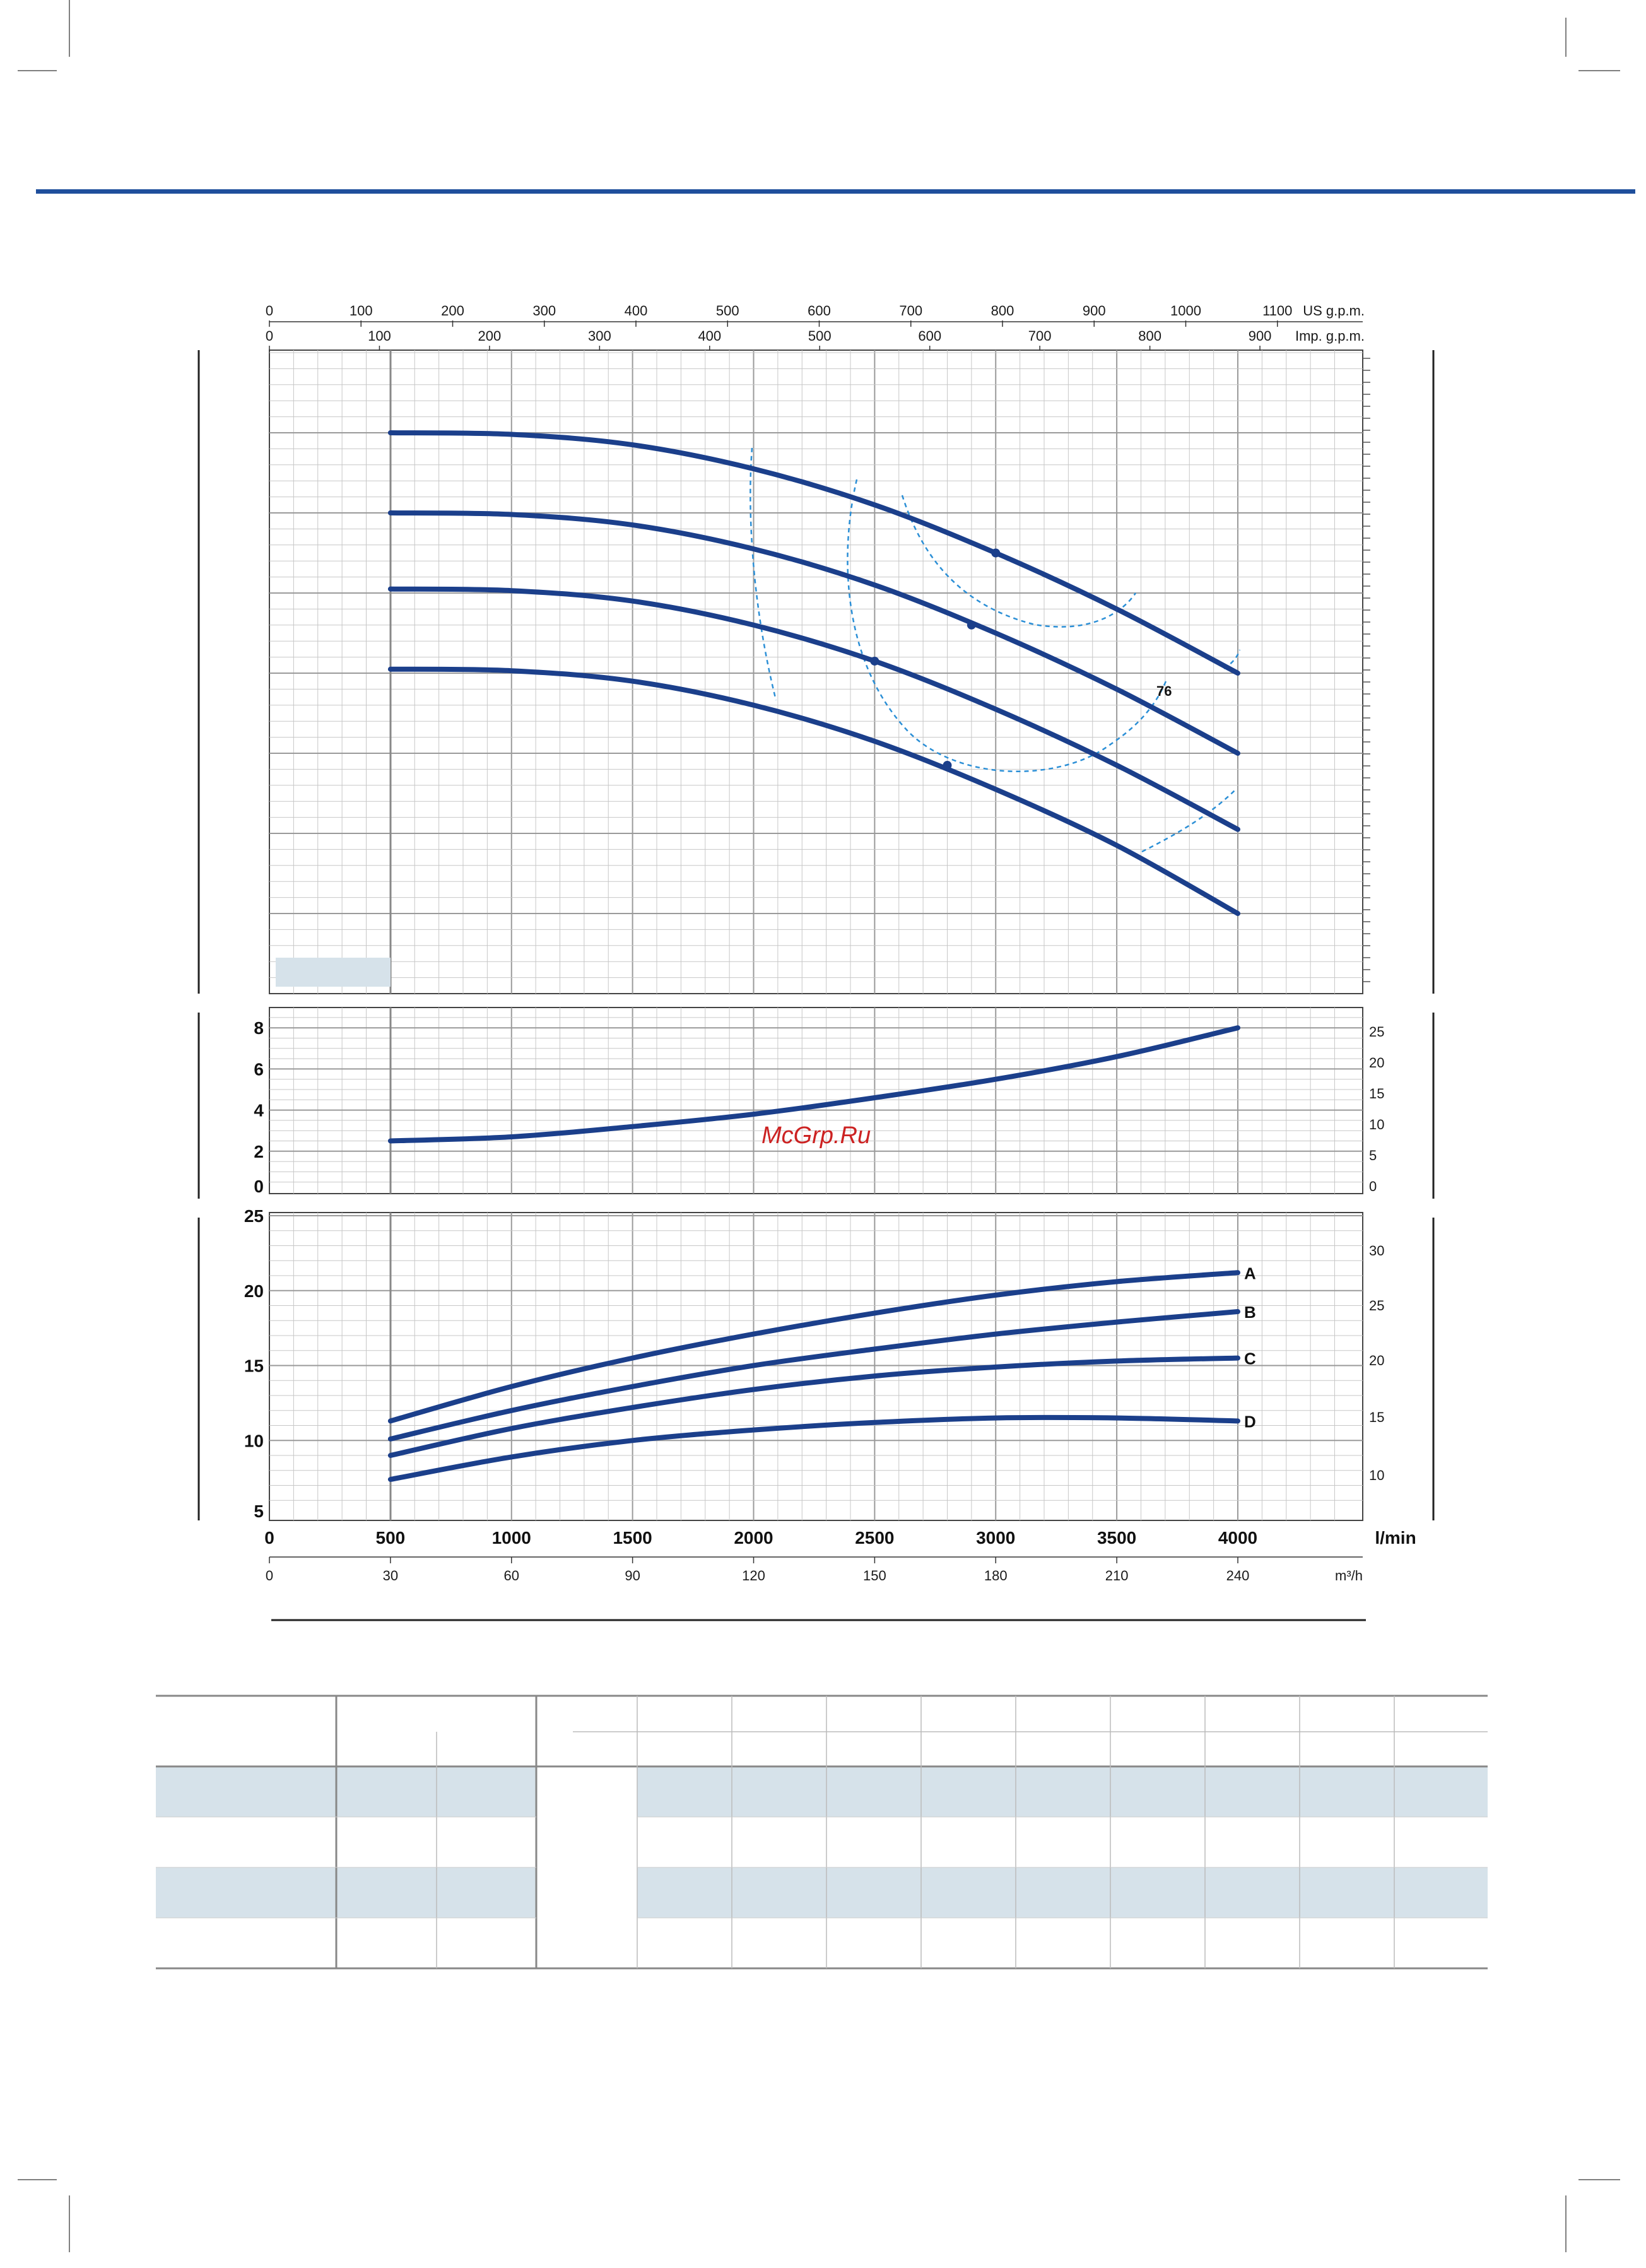  Describe the element at coordinates (710, 336) in the screenshot. I see `imp-gpm-tick-label: 400` at that location.